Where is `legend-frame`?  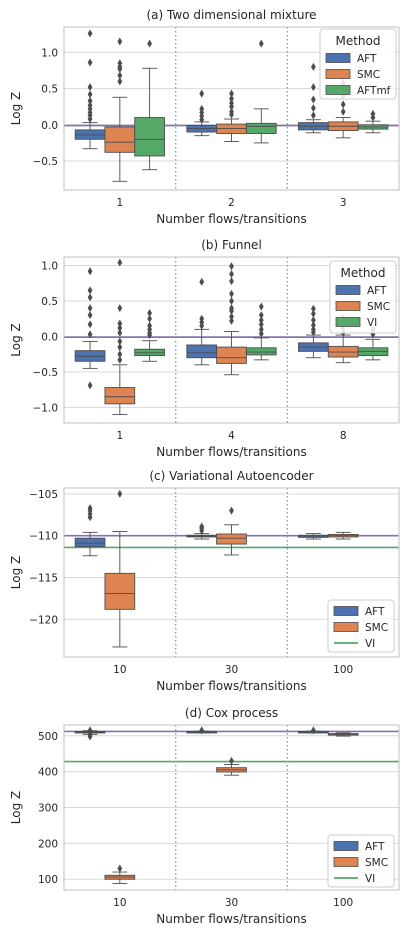 legend-frame is located at coordinates (358, 64).